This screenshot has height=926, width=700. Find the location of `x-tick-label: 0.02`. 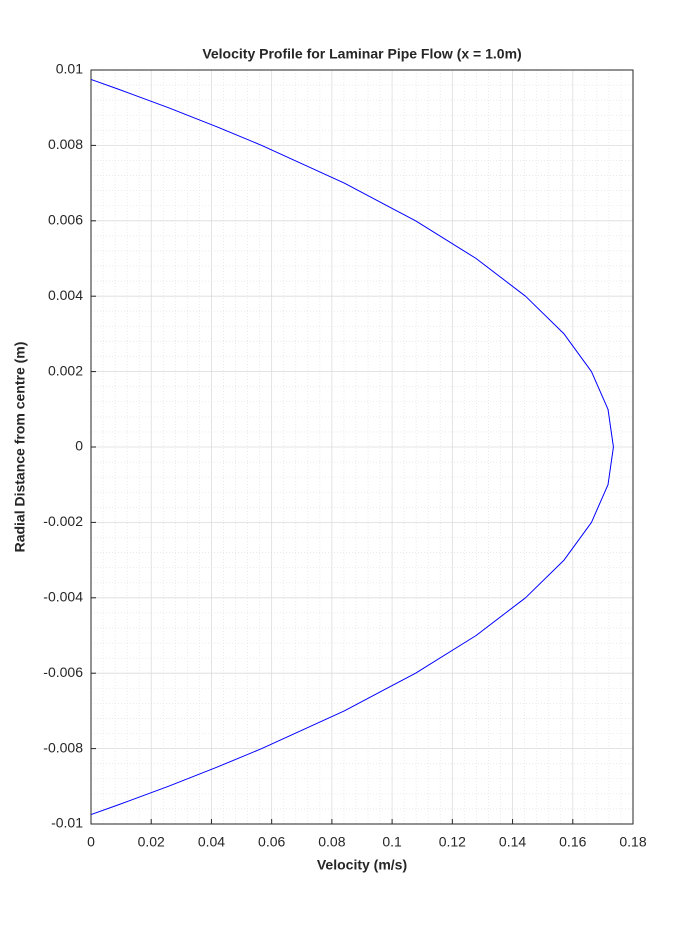

x-tick-label: 0.02 is located at coordinates (151, 842).